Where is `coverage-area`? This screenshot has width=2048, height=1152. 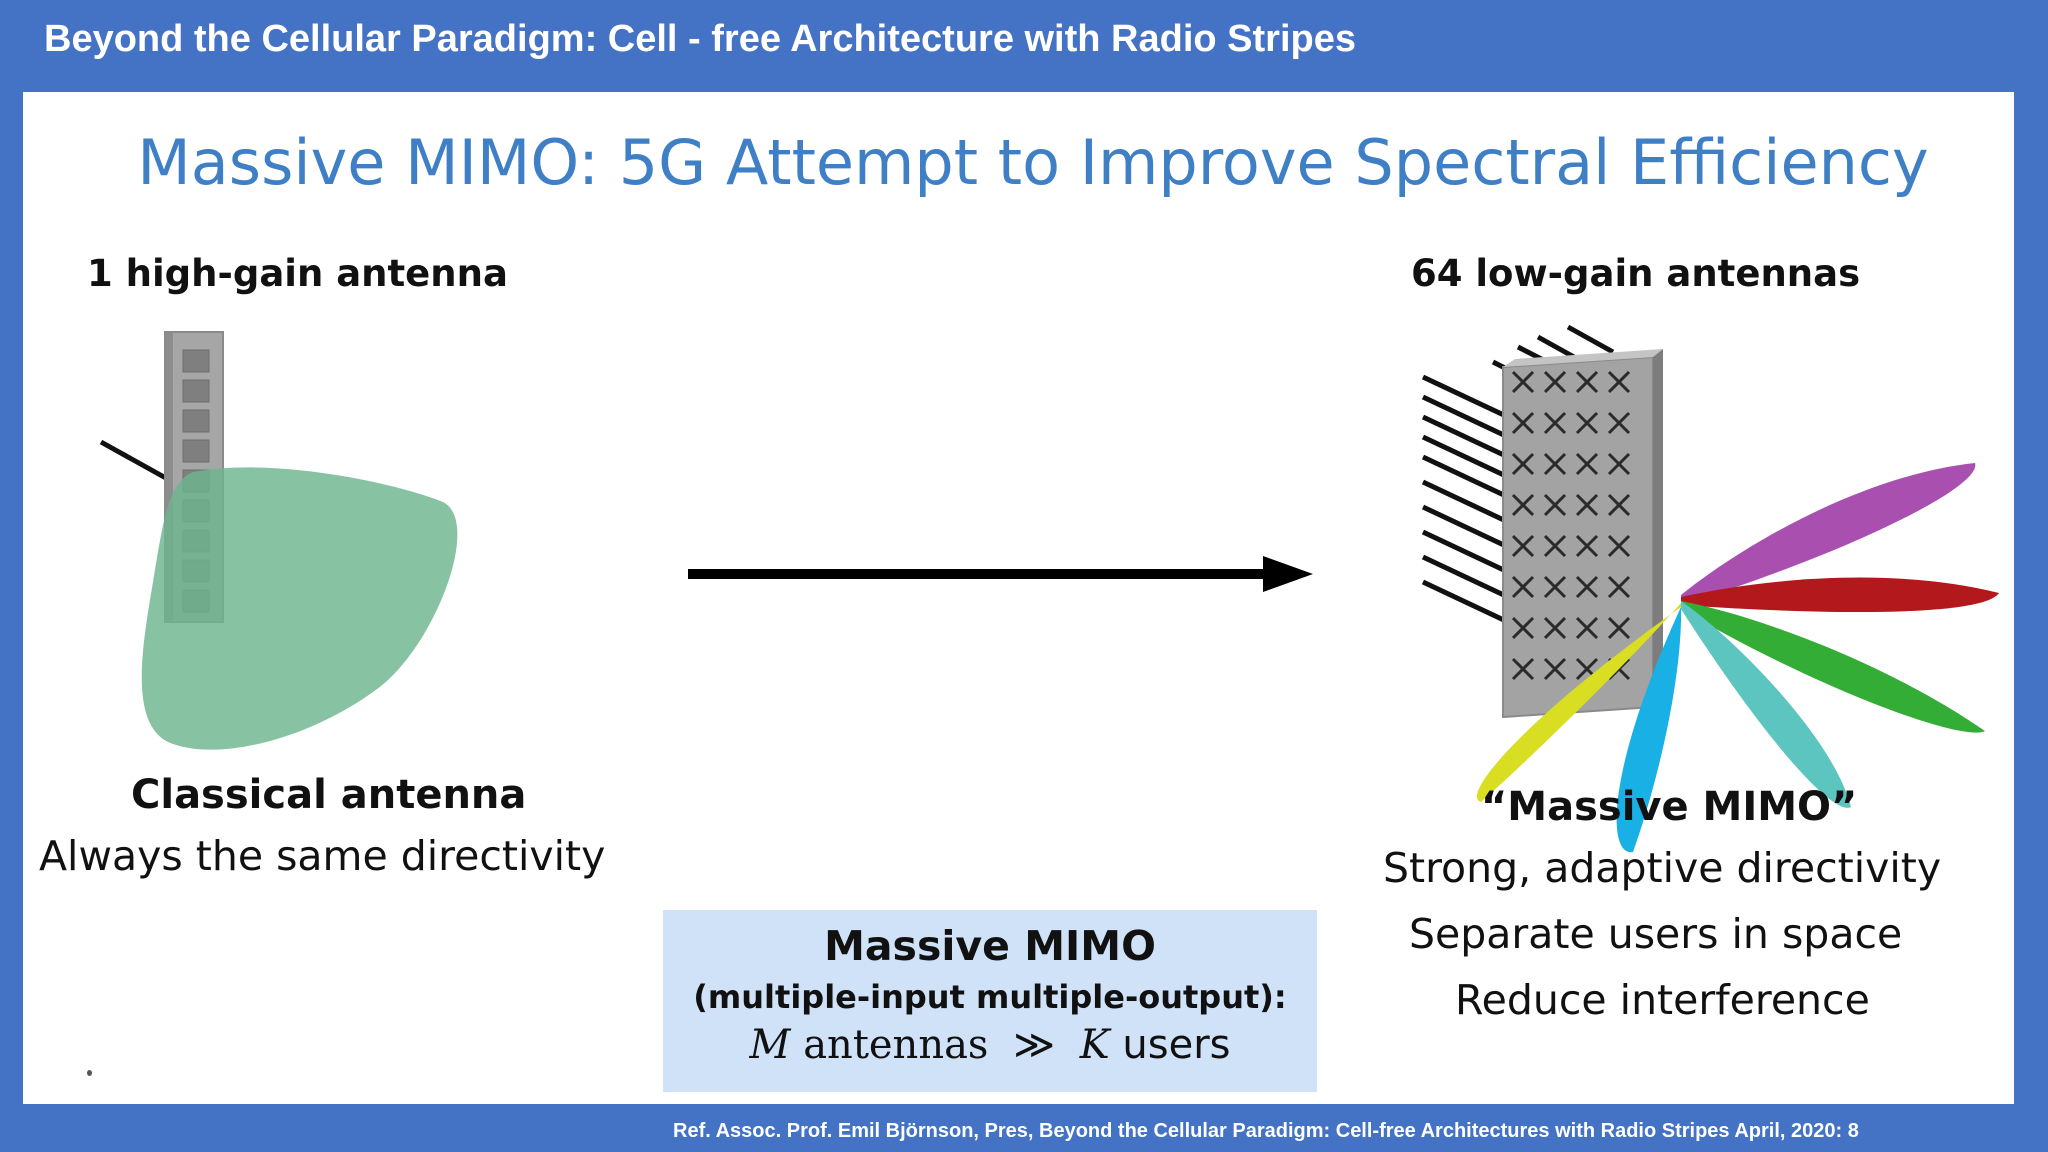 coverage-area is located at coordinates (299, 608).